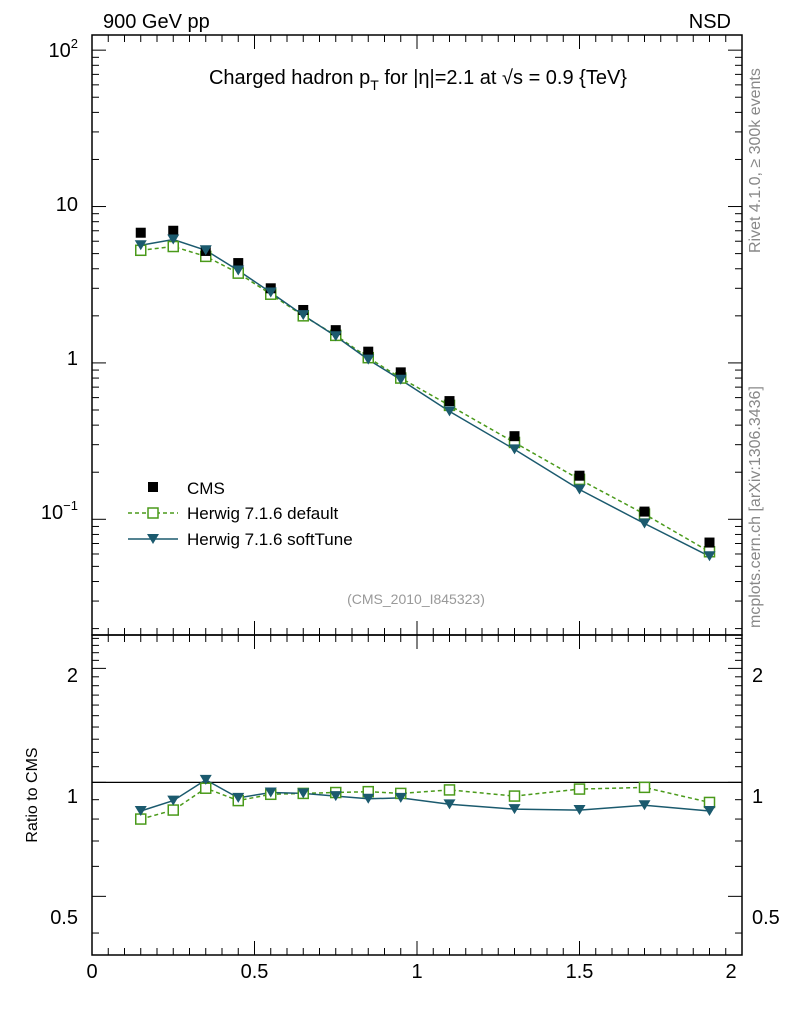 The image size is (786, 1024). Describe the element at coordinates (72, 359) in the screenshot. I see `ytick-label-1: 1` at that location.